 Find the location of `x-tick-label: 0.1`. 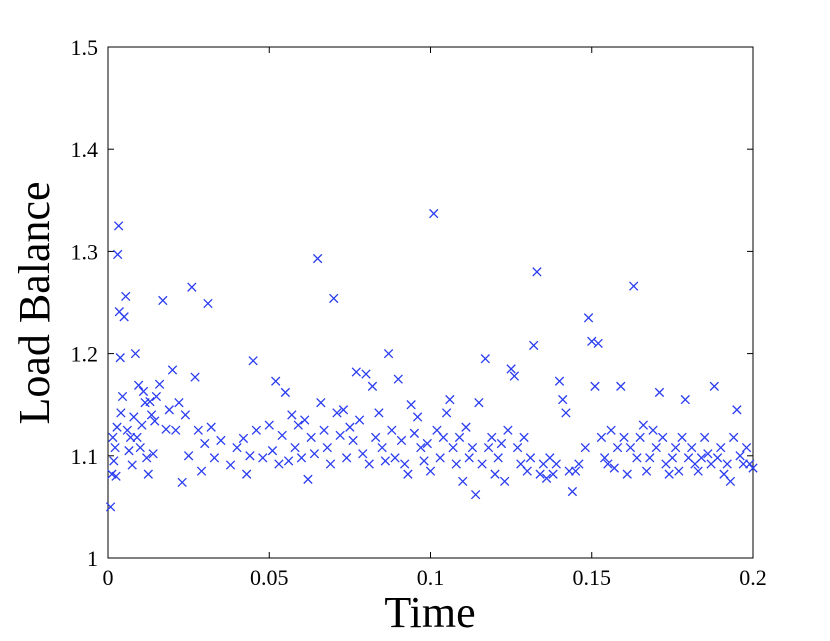

x-tick-label: 0.1 is located at coordinates (431, 577).